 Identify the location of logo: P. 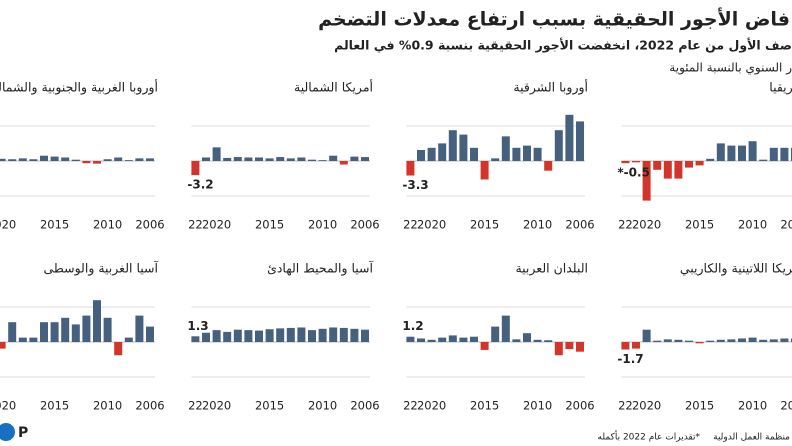
(23, 433).